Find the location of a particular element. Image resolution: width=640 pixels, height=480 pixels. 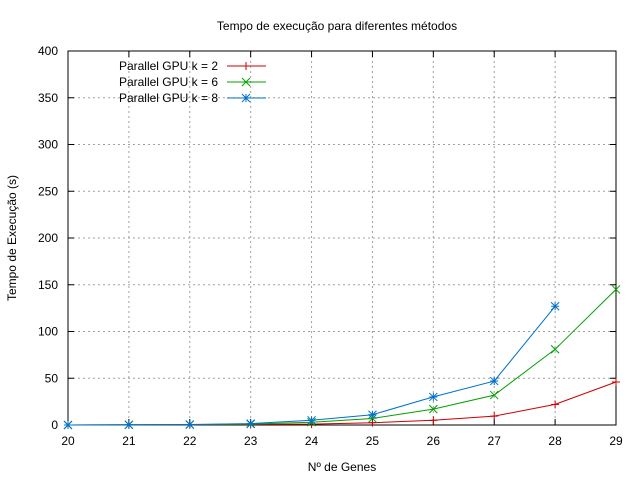

y-tick-label: 350 is located at coordinates (48, 98).